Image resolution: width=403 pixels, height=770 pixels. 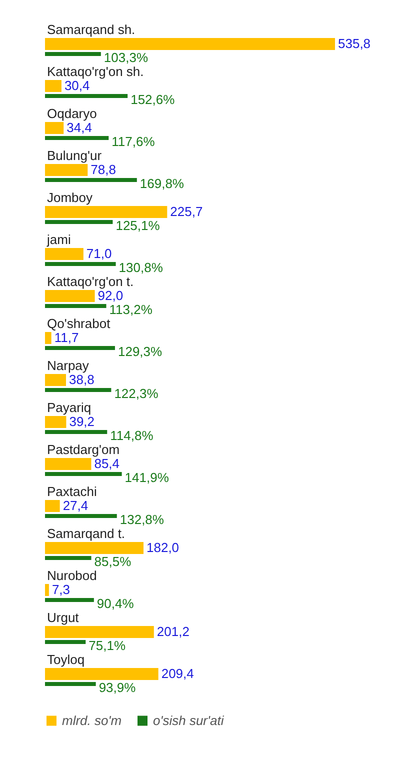 What do you see at coordinates (126, 57) in the screenshot?
I see `data-label: 103,3%` at bounding box center [126, 57].